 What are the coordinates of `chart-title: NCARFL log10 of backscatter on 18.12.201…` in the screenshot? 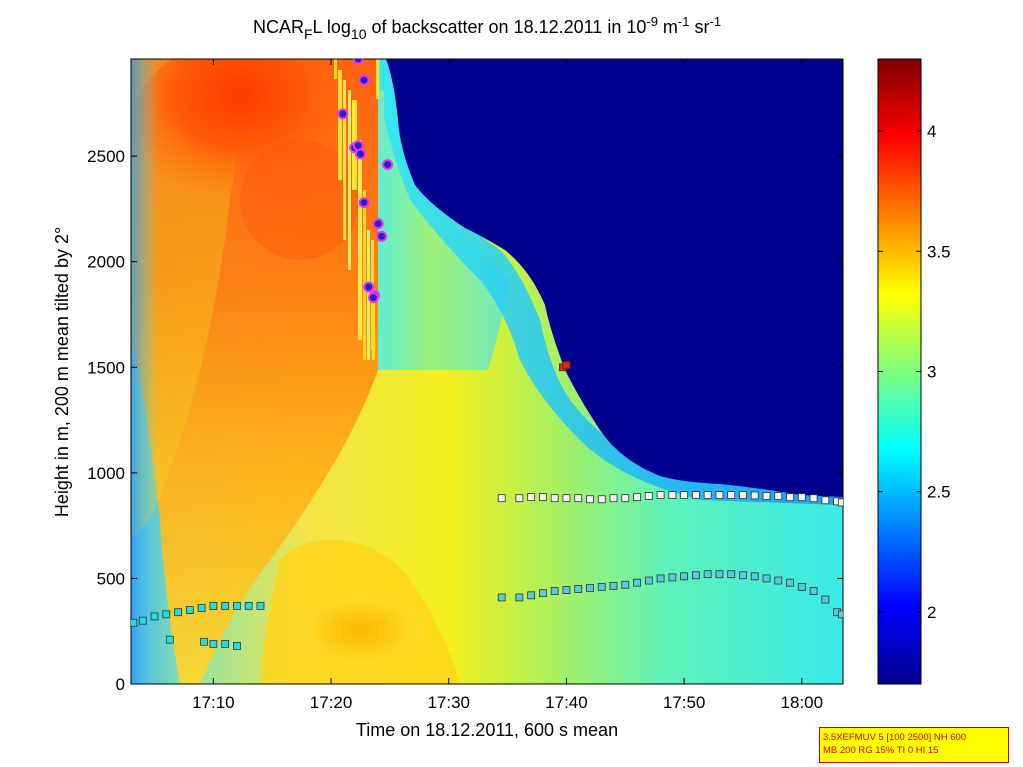 It's located at (487, 28).